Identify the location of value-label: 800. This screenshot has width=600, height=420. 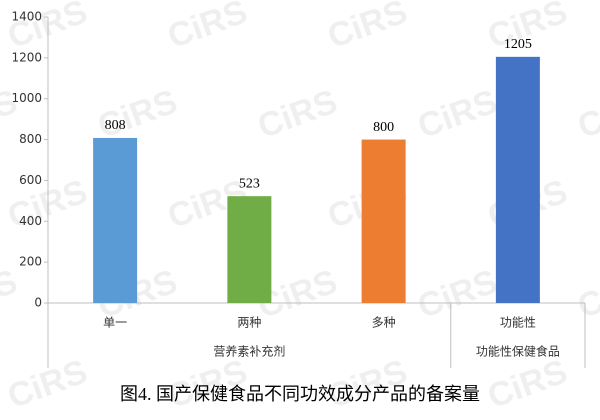
(383, 127).